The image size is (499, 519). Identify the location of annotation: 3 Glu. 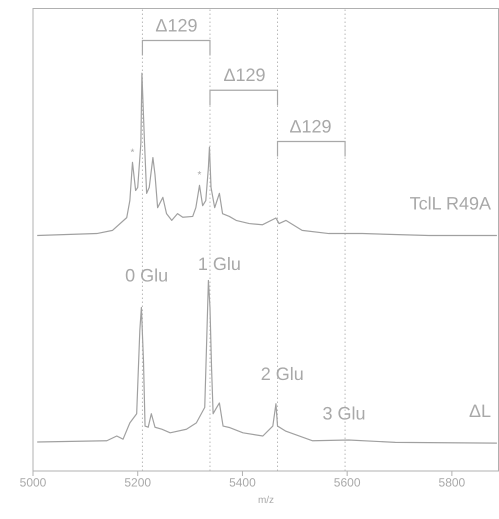
(344, 414).